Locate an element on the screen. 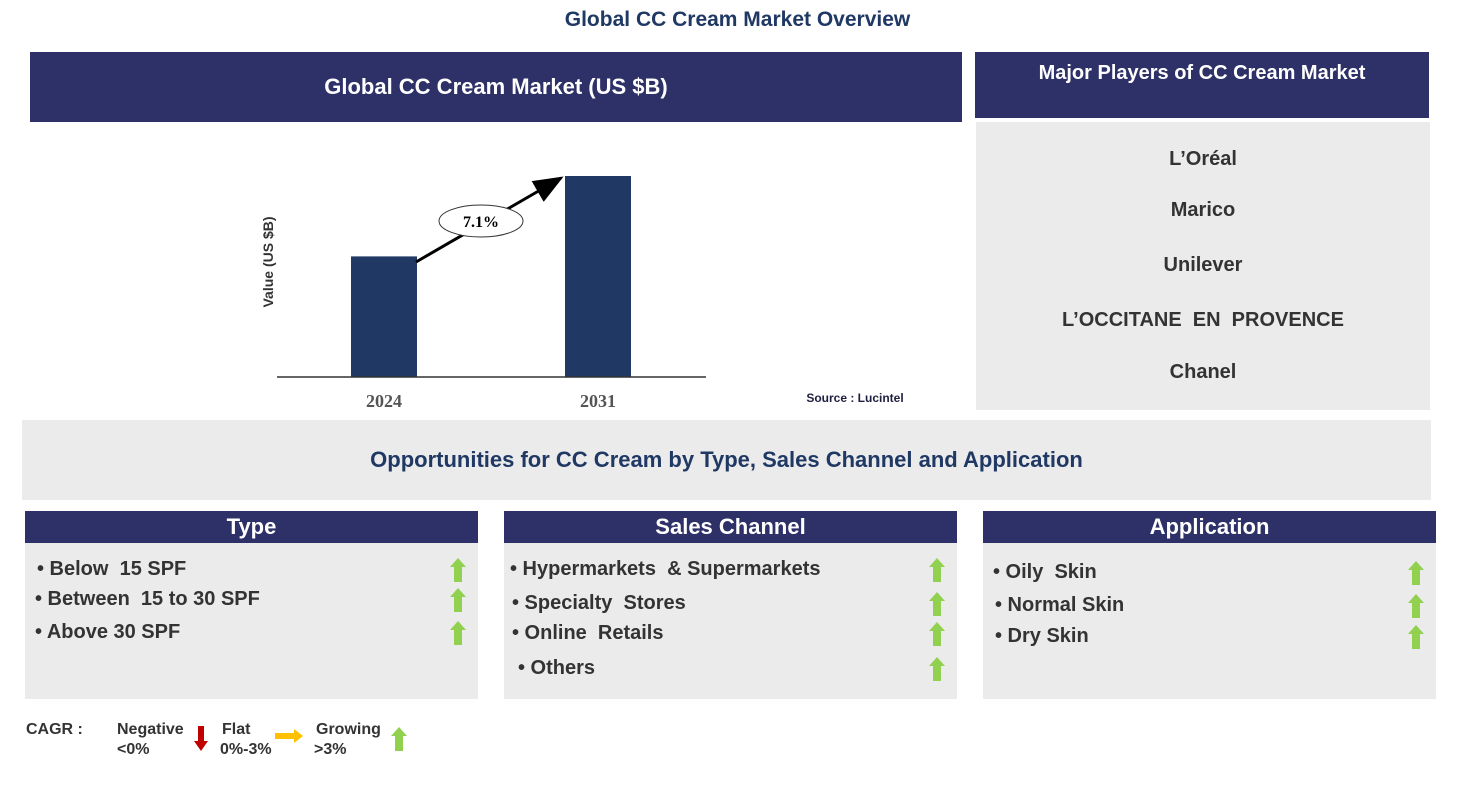 This screenshot has height=787, width=1475. legend-negative: Negative is located at coordinates (150, 729).